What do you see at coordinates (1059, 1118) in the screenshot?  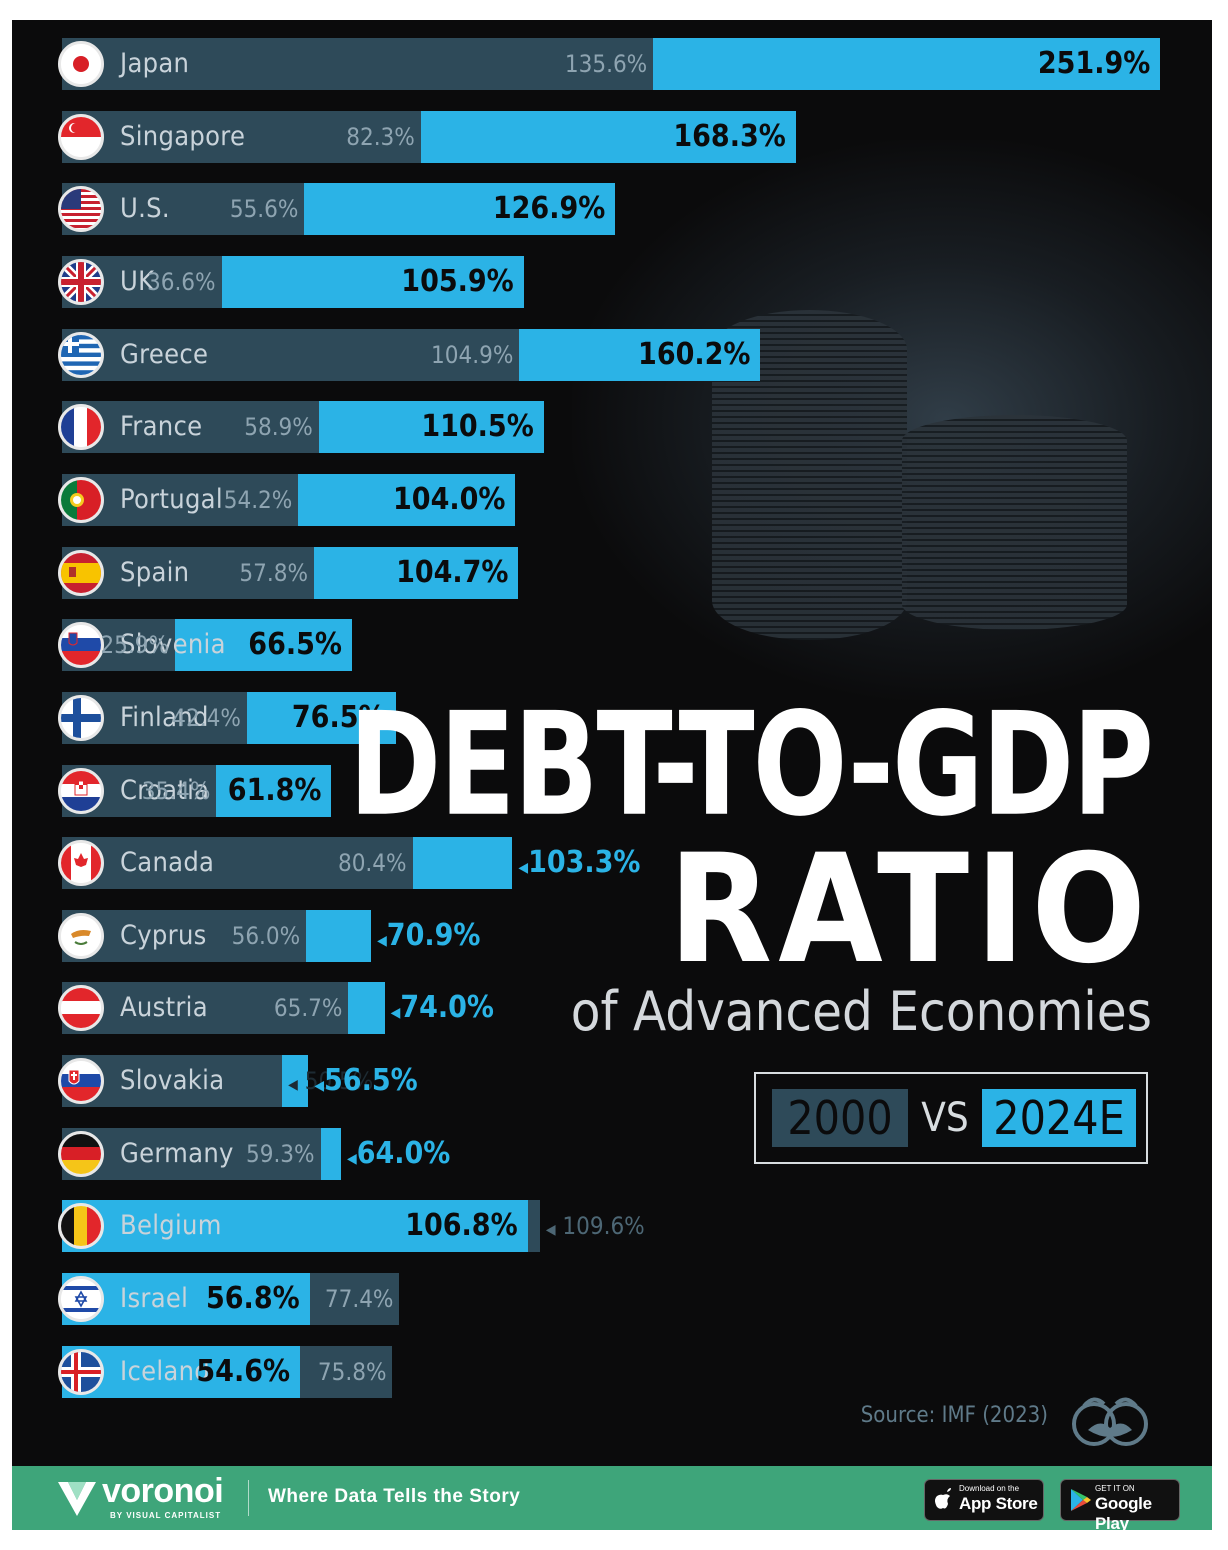 I see `legend-2024e: 2024E` at bounding box center [1059, 1118].